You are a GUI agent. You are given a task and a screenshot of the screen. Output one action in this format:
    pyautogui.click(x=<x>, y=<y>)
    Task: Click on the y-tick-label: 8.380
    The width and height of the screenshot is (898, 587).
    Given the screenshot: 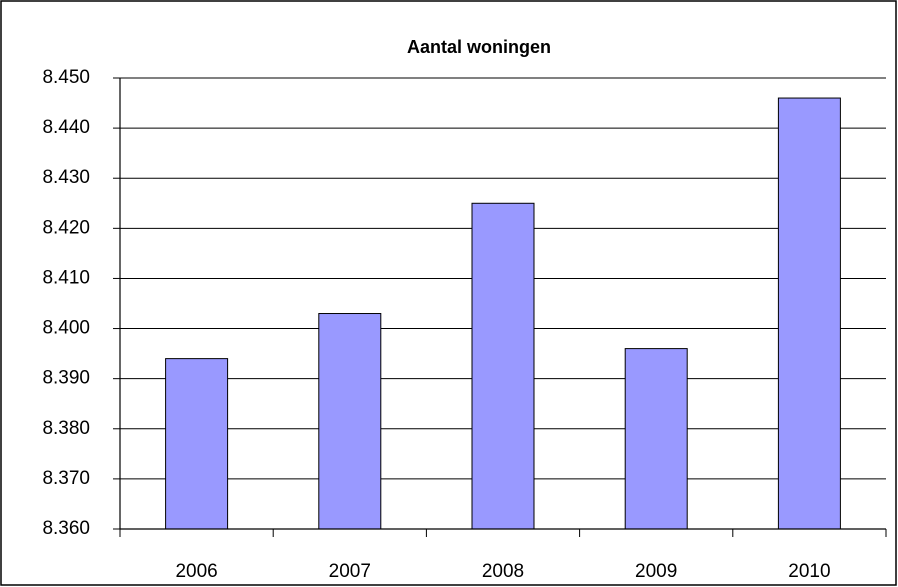 What is the action you would take?
    pyautogui.click(x=66, y=428)
    